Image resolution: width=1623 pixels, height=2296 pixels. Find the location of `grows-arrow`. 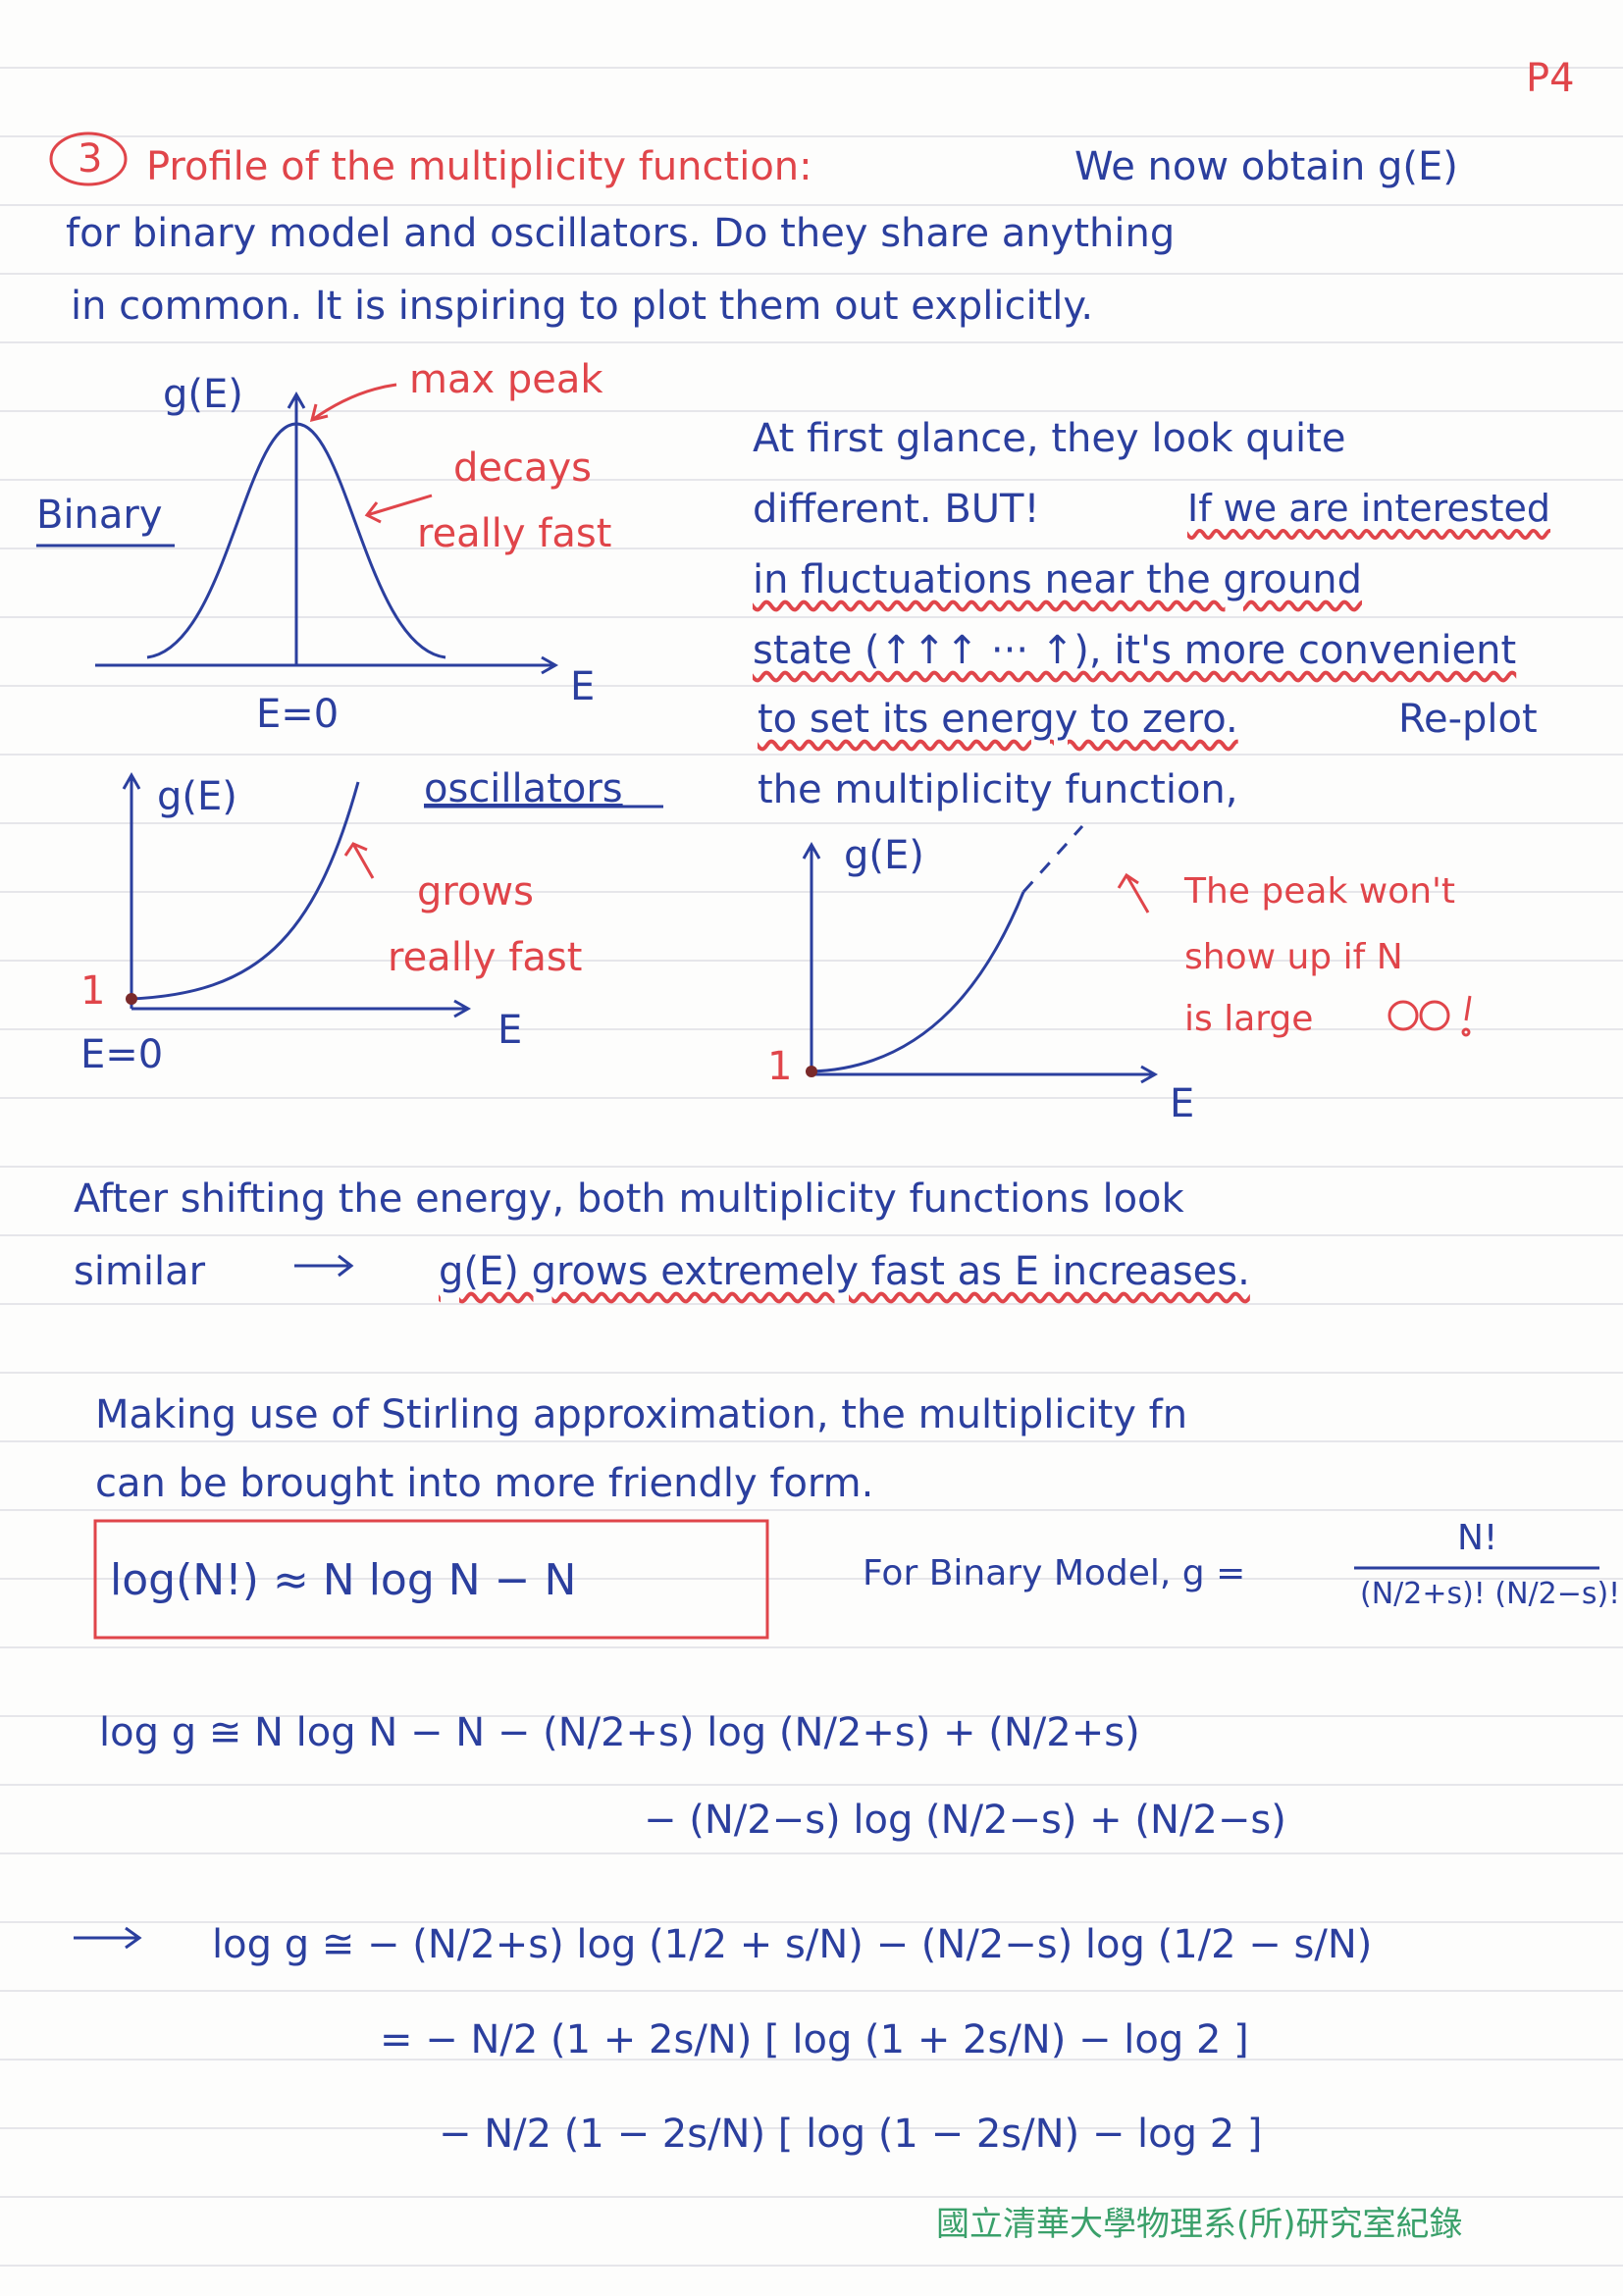

grows-arrow is located at coordinates (359, 860).